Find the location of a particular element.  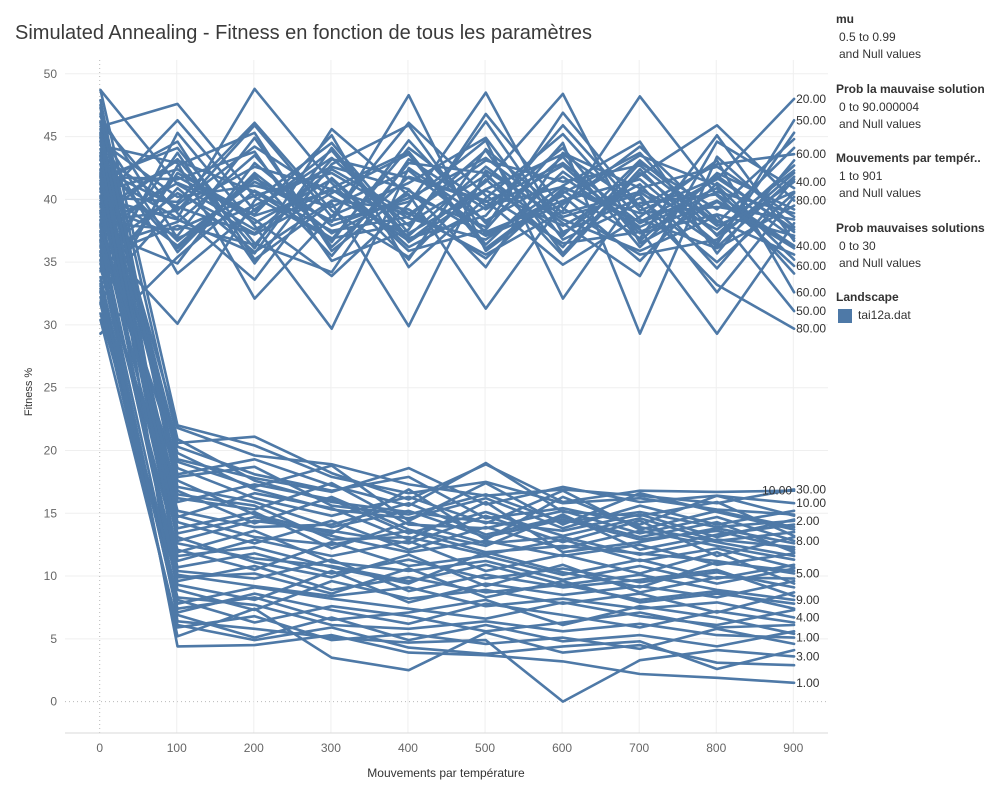

legend-item-label: tai12a.dat is located at coordinates (884, 314).